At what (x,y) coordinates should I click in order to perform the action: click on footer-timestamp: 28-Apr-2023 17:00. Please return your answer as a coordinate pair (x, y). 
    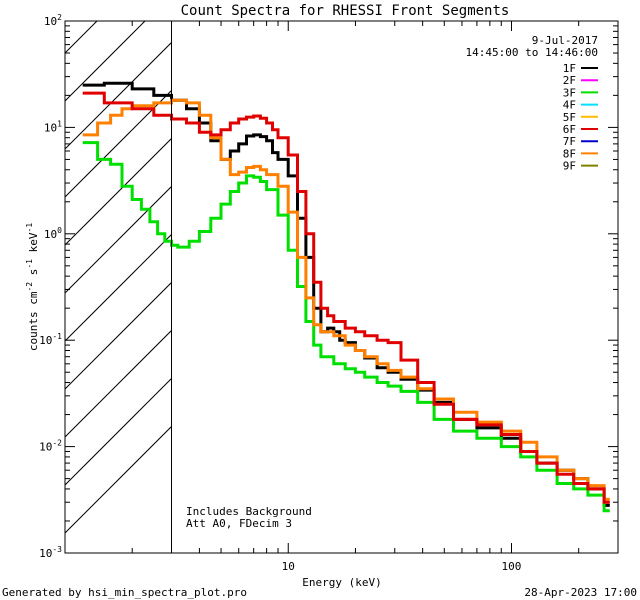
    Looking at the image, I should click on (580, 592).